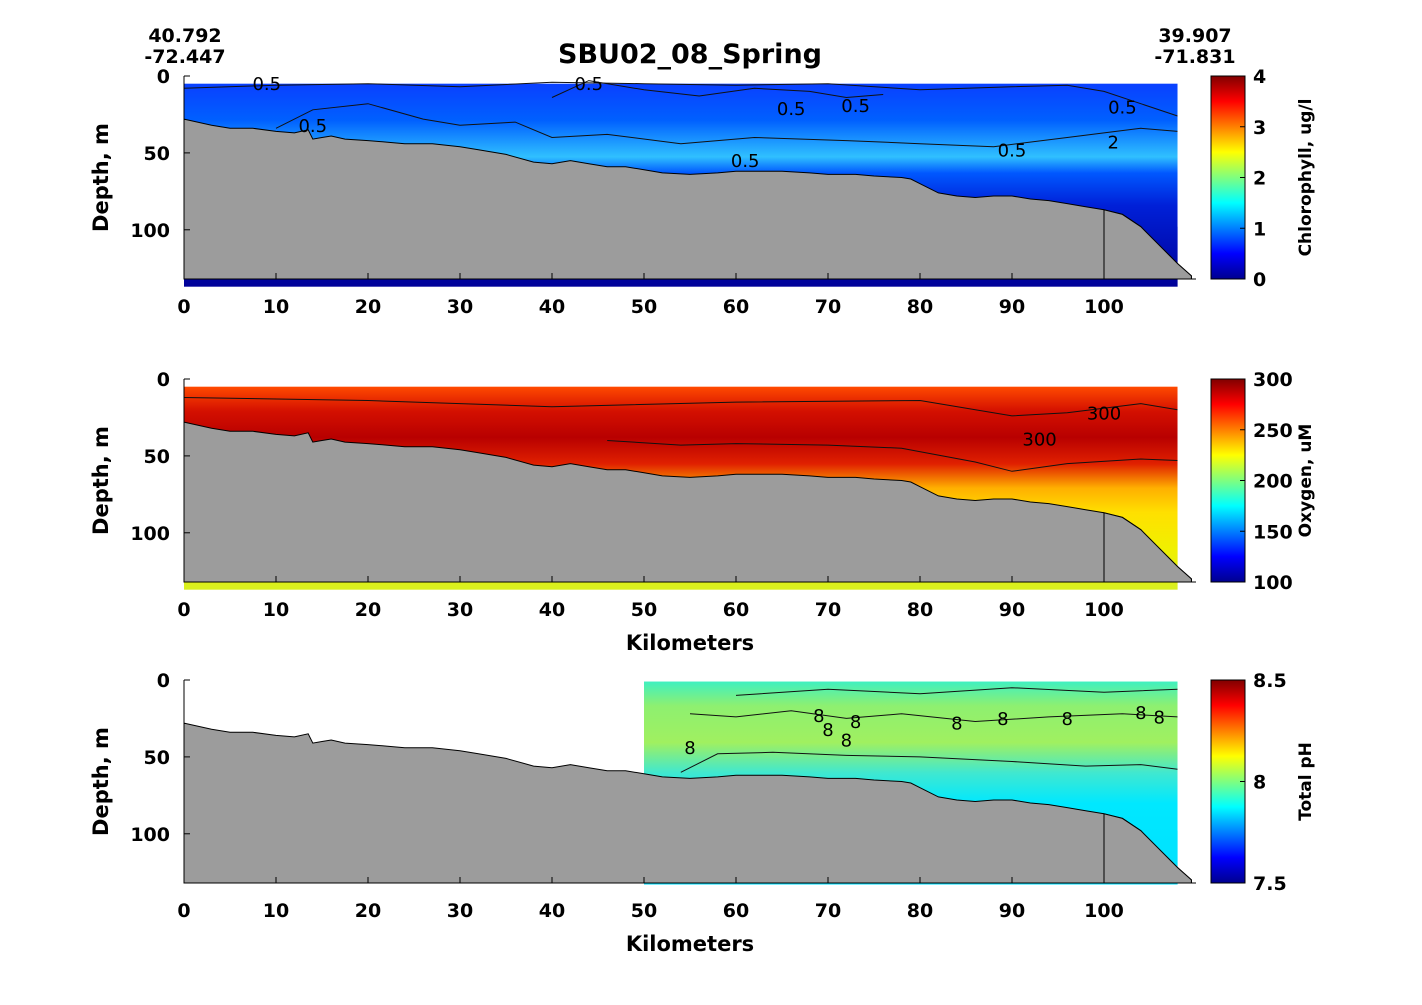 This screenshot has width=1422, height=1005. I want to click on x-axis-label: Kilometers, so click(690, 944).